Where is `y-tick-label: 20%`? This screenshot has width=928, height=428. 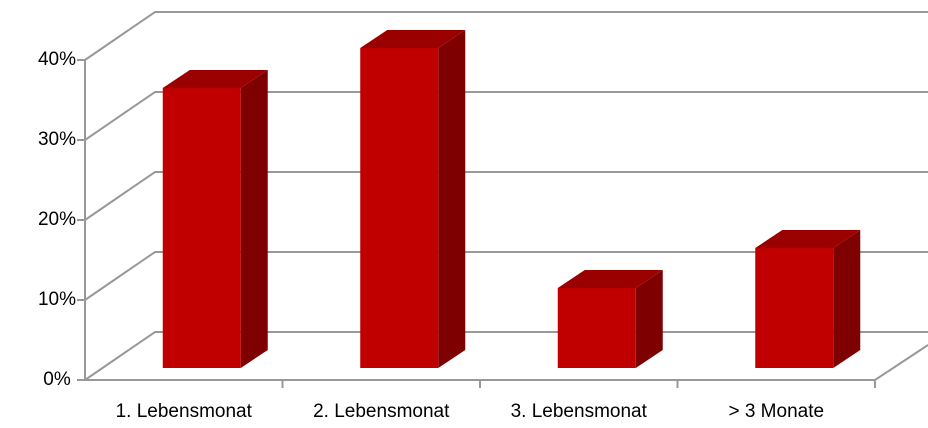 y-tick-label: 20% is located at coordinates (57, 219).